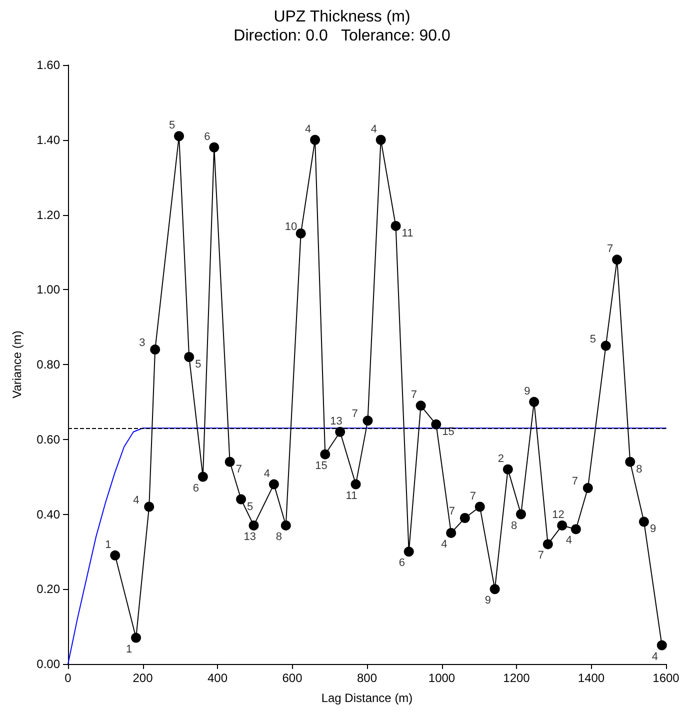 The height and width of the screenshot is (717, 684). What do you see at coordinates (666, 678) in the screenshot?
I see `x-tick-label: 1600` at bounding box center [666, 678].